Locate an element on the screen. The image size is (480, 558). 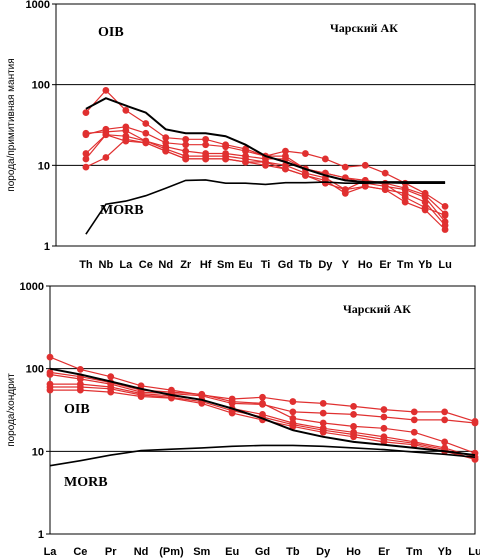
y-tick-label: 1 is located at coordinates (41, 535).